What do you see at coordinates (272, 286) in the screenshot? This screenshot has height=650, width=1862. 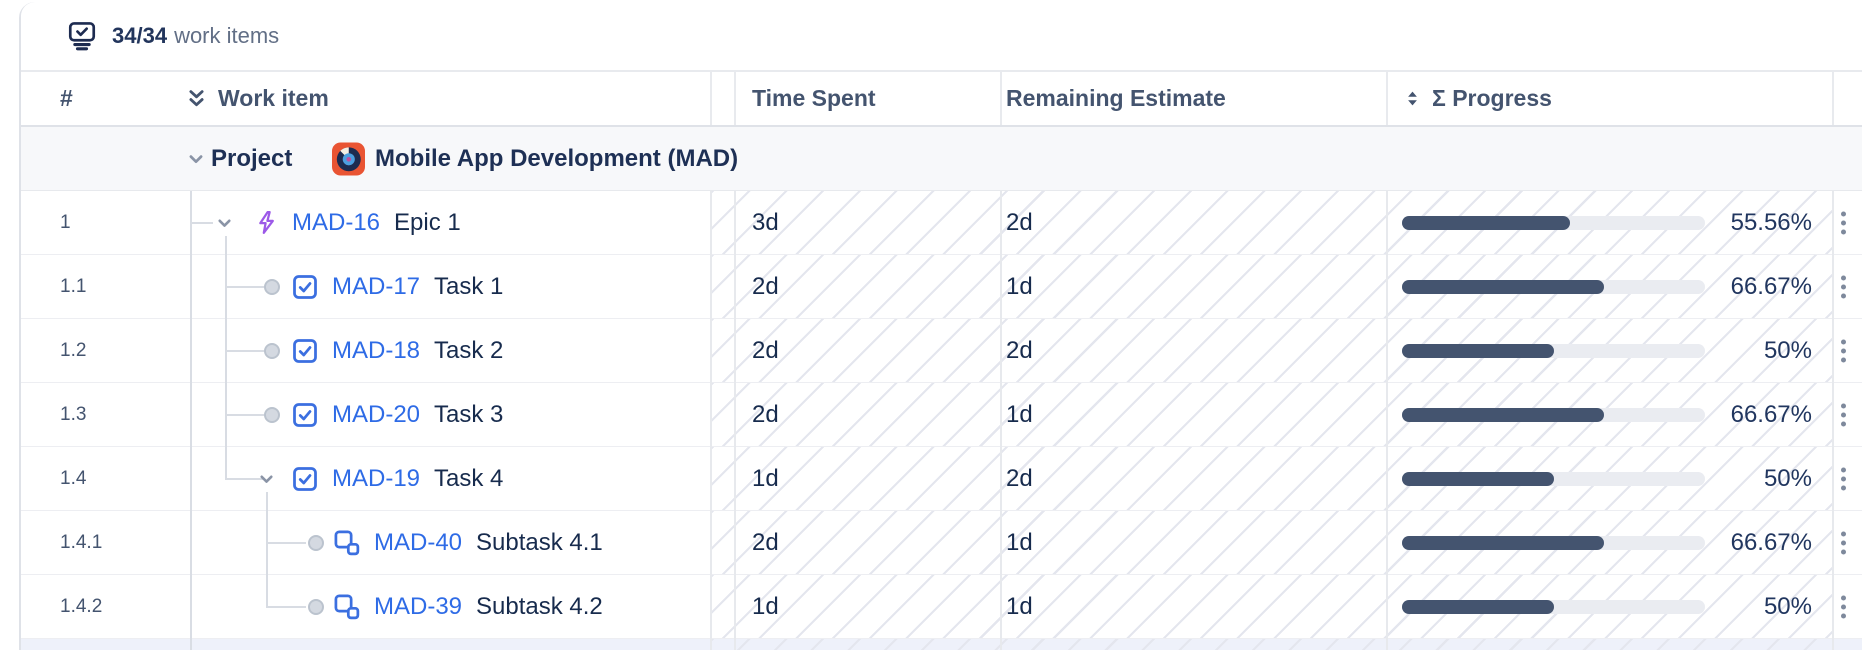 I see `circle-bullet-icon` at bounding box center [272, 286].